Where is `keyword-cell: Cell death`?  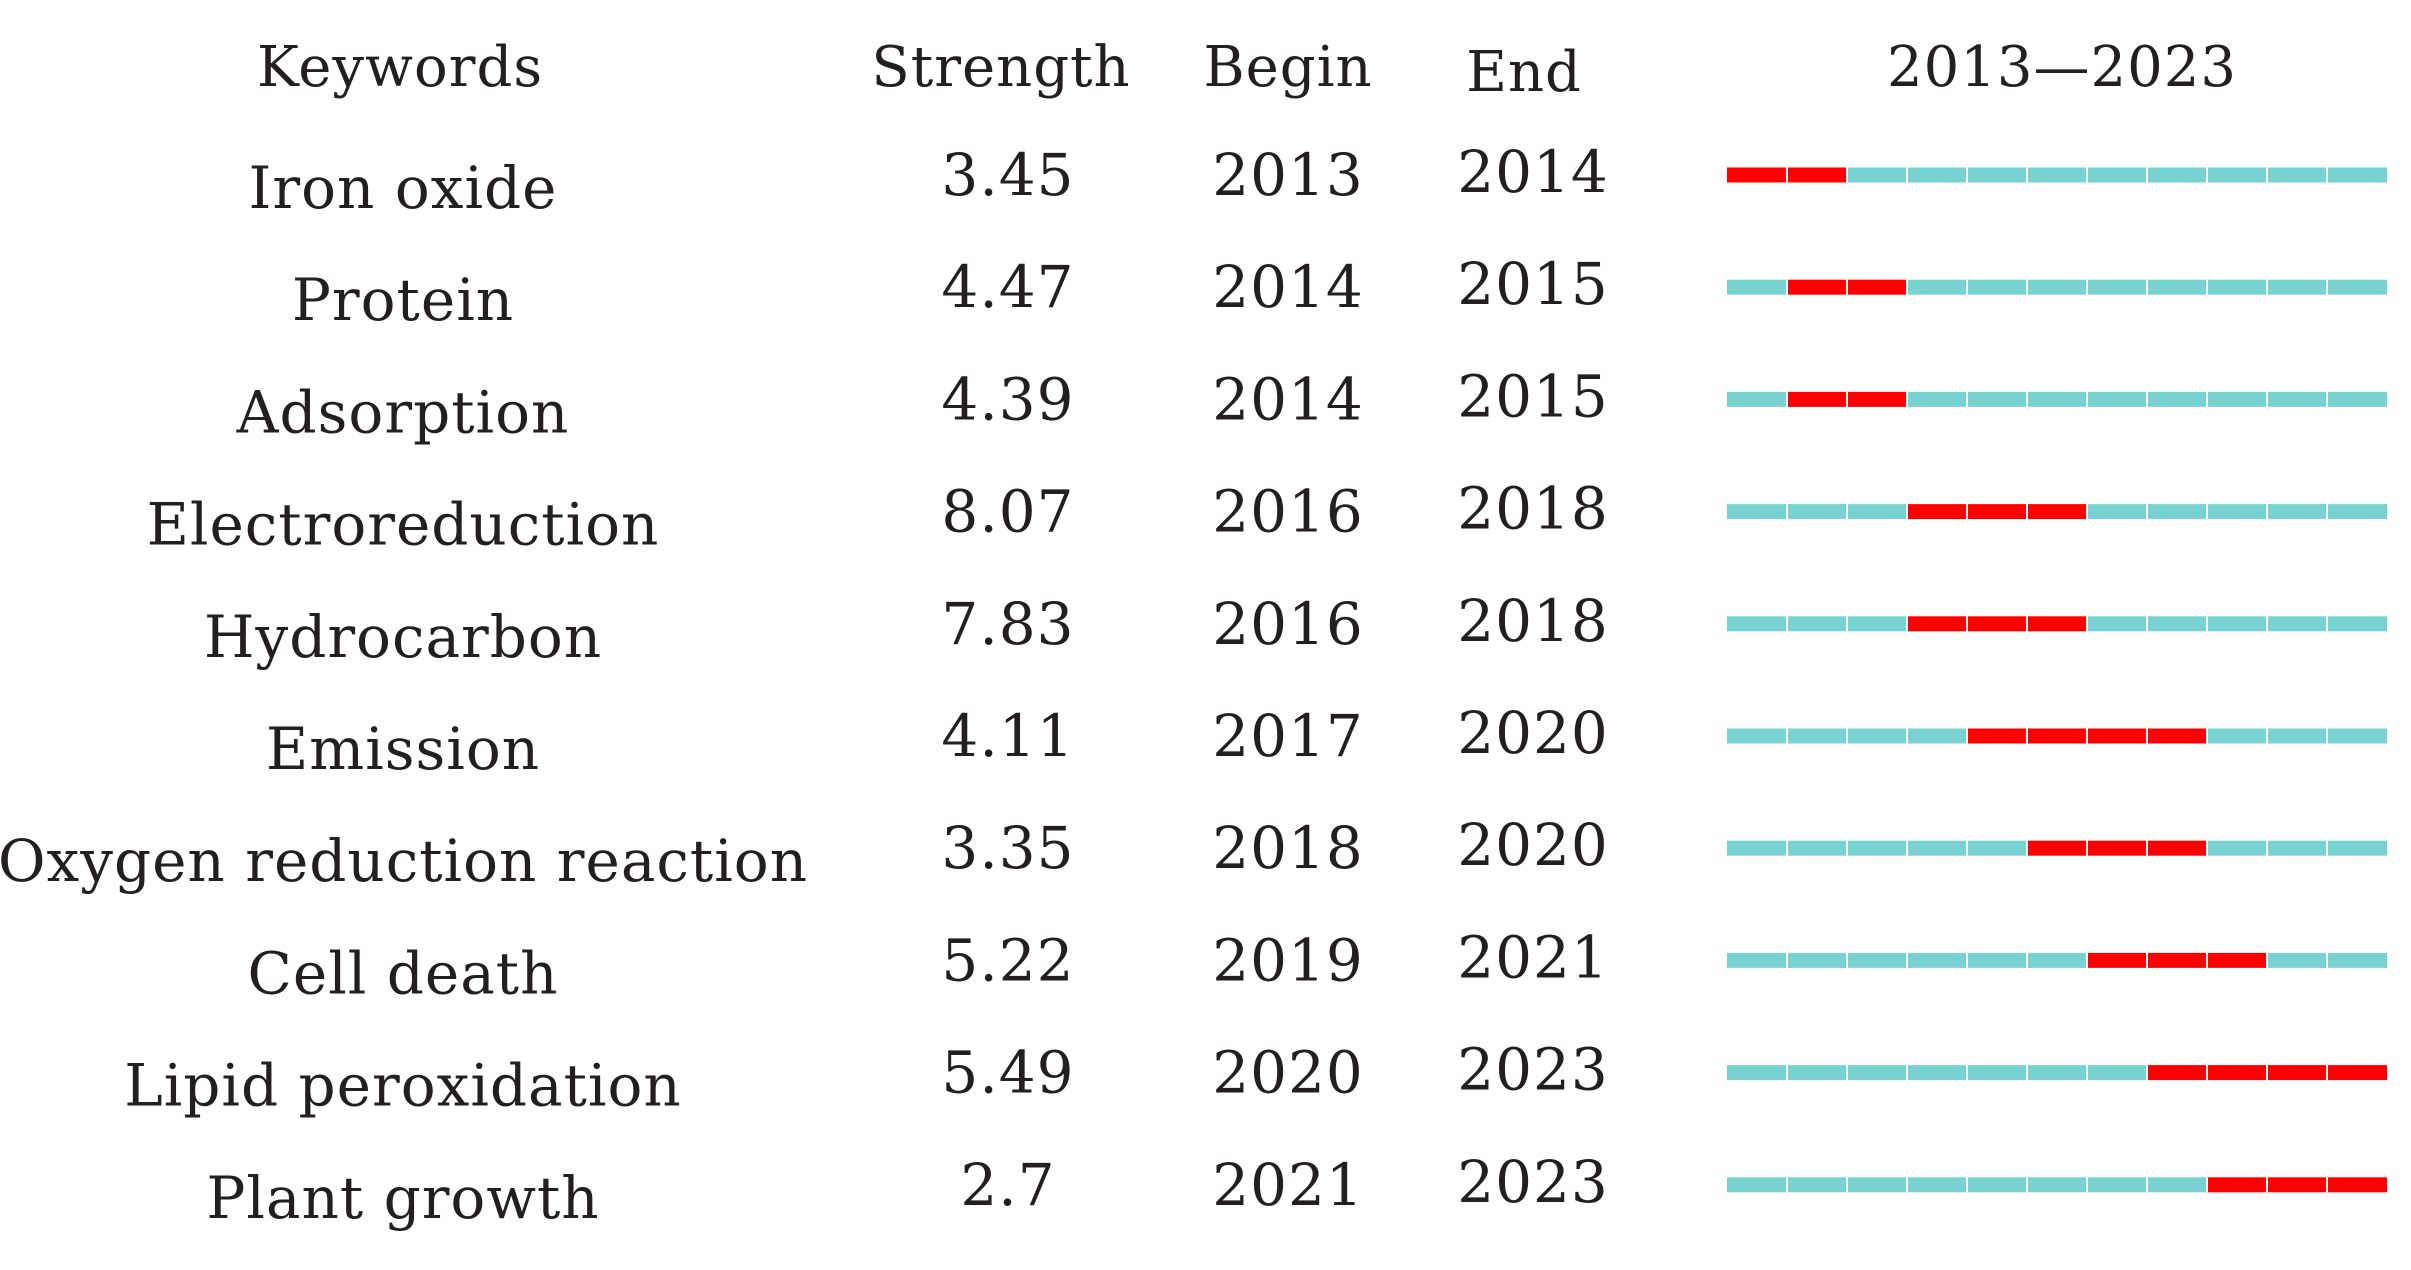
keyword-cell: Cell death is located at coordinates (403, 973).